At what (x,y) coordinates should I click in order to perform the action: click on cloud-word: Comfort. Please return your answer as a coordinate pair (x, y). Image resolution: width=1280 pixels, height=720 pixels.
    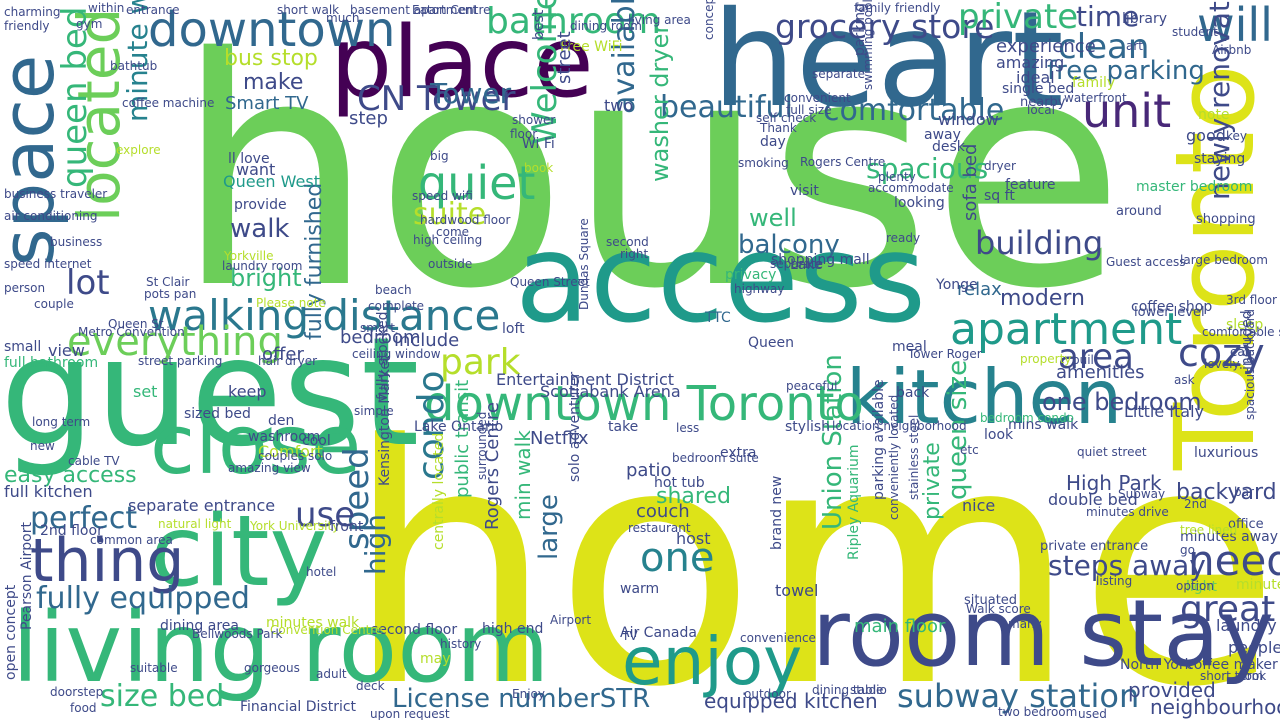
    Looking at the image, I should click on (290, 451).